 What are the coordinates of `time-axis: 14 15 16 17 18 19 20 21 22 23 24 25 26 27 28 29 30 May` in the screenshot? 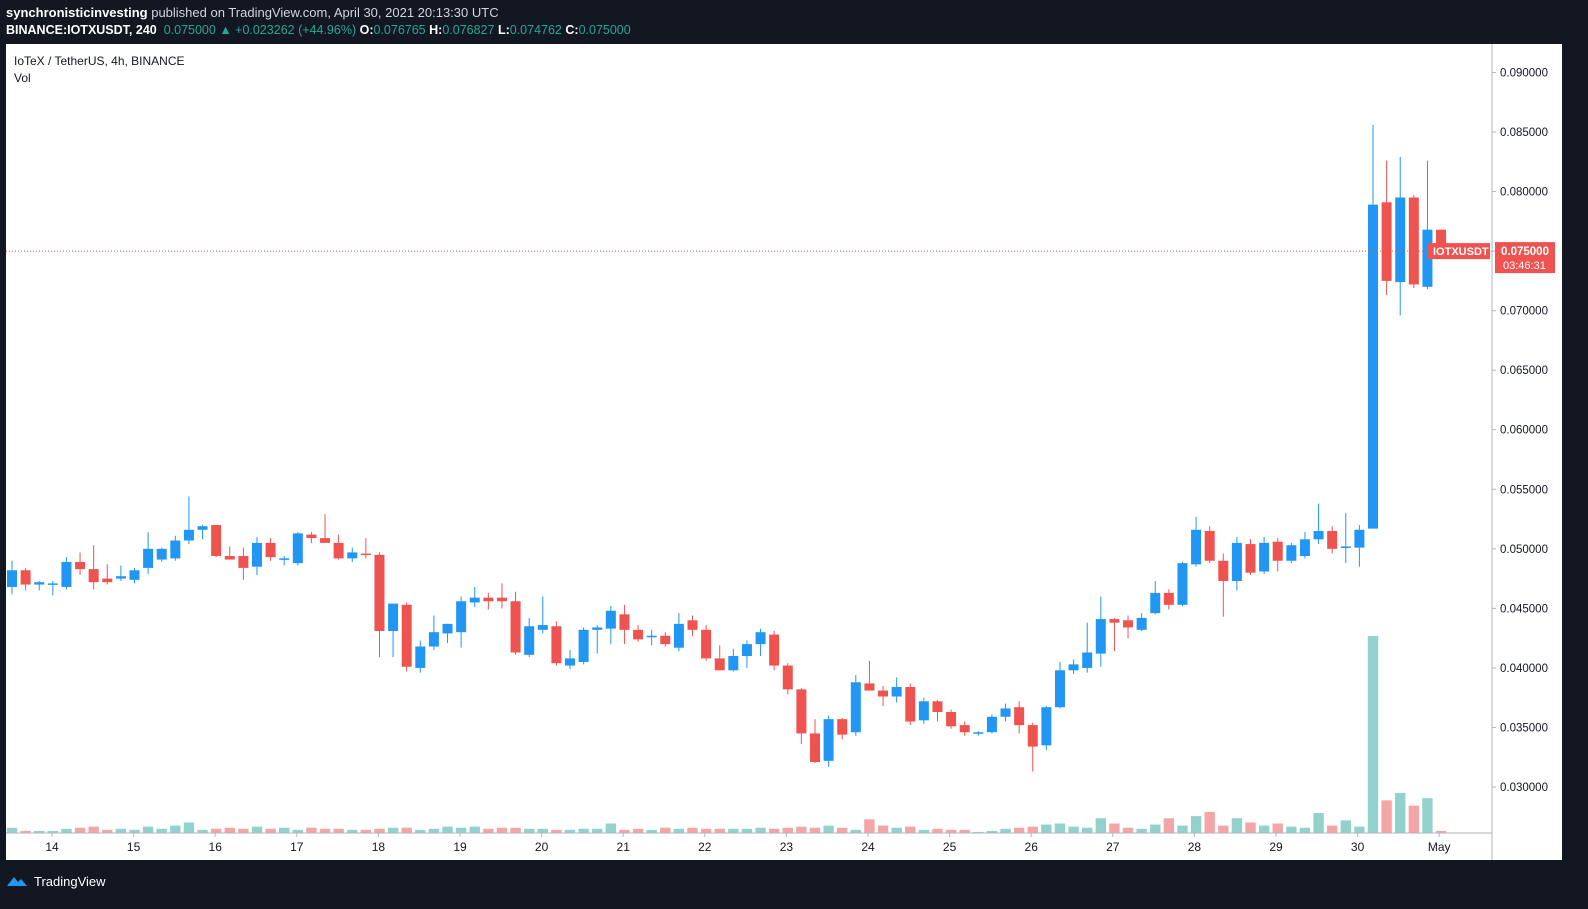 It's located at (748, 843).